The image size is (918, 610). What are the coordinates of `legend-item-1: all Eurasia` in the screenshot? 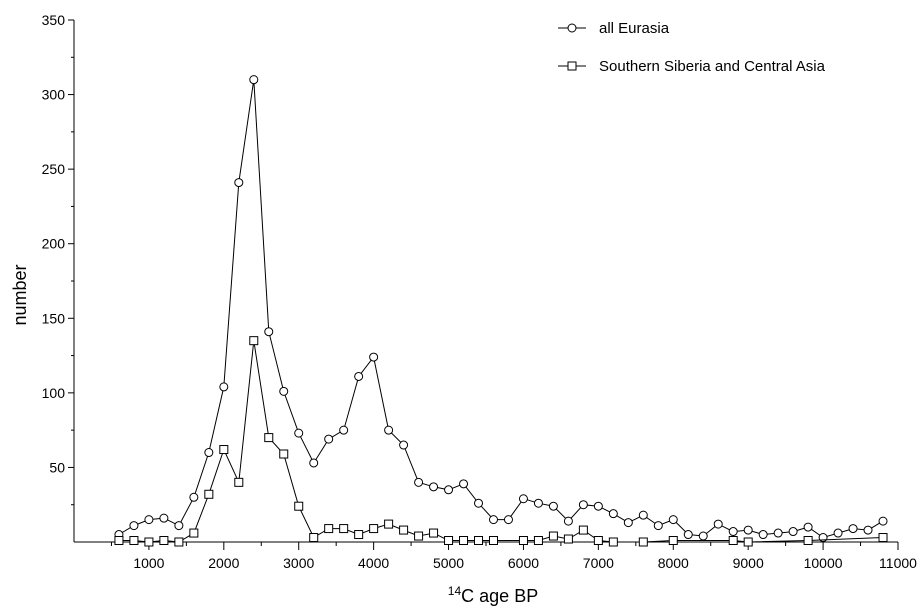 It's located at (614, 28).